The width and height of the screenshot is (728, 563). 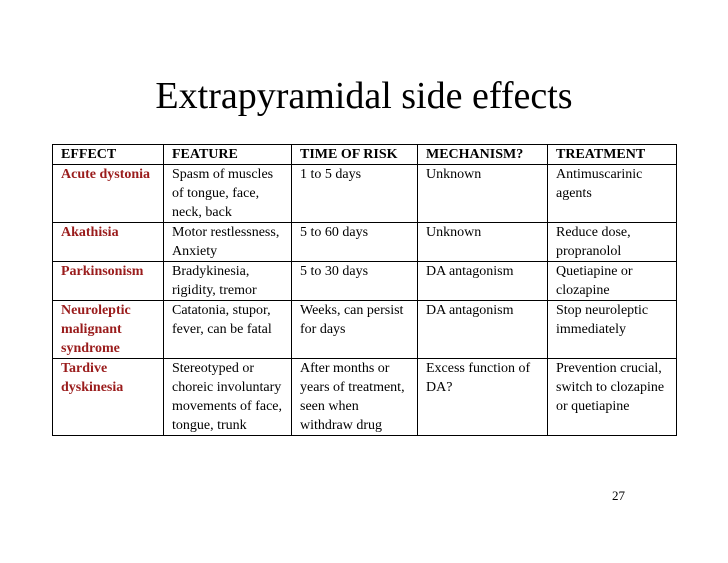 What do you see at coordinates (612, 242) in the screenshot?
I see `treatment-cell: Reduce dose, propranolol` at bounding box center [612, 242].